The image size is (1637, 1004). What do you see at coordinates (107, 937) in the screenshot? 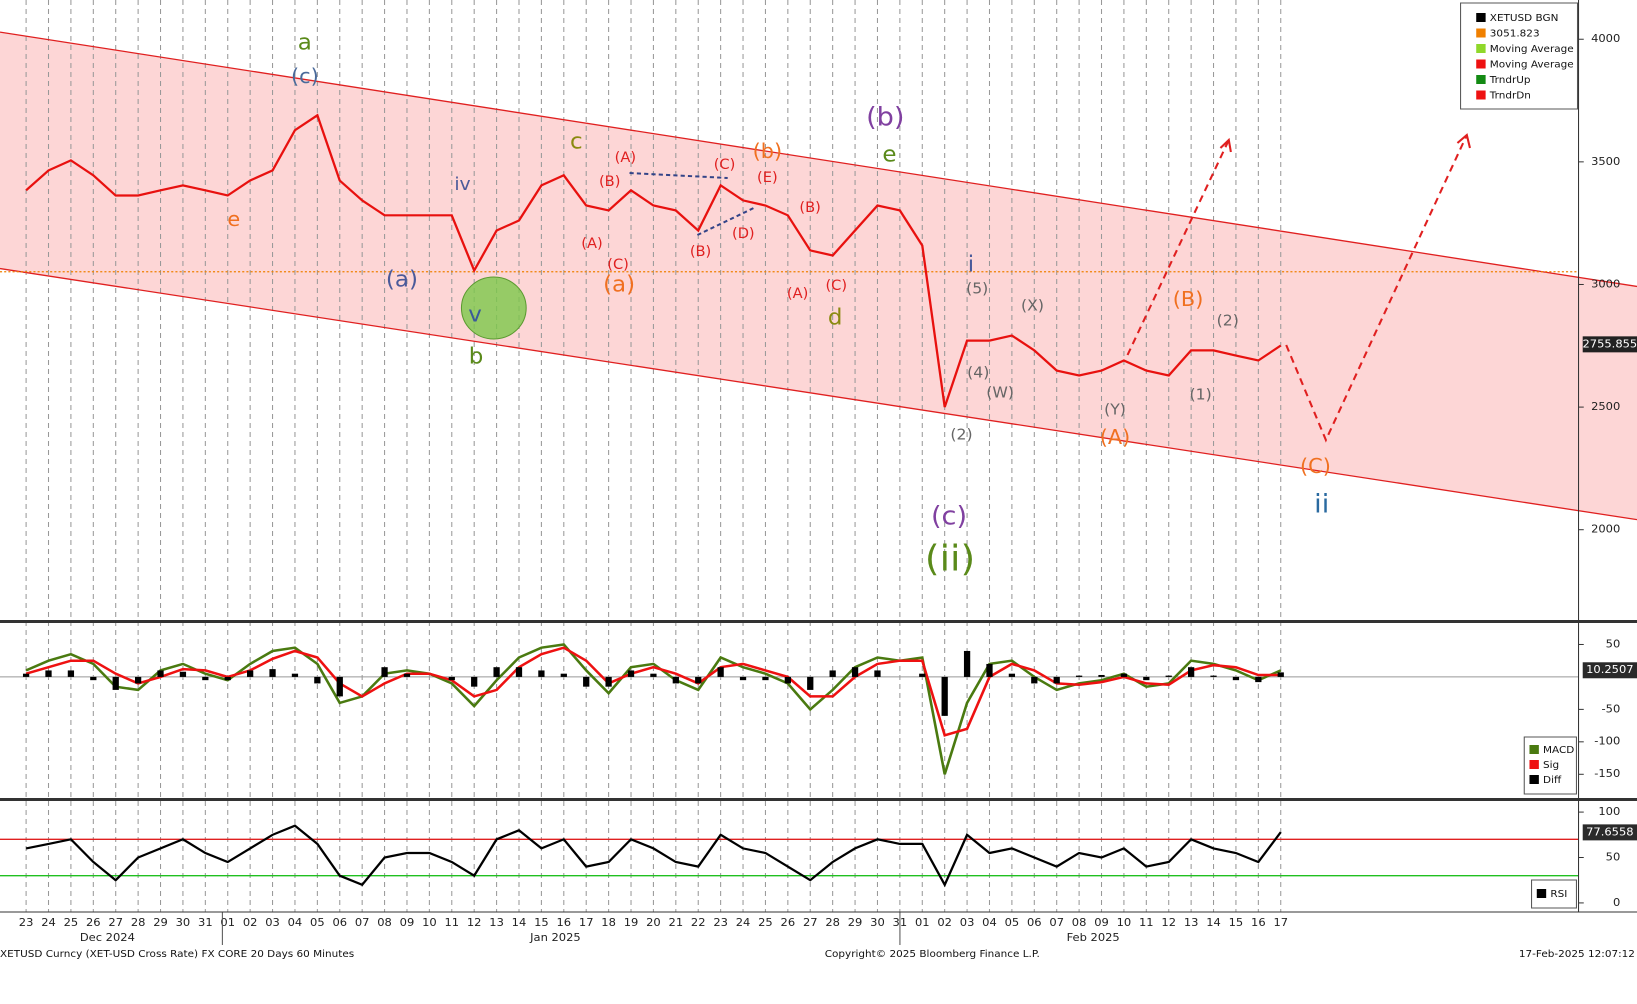
I see `month-label: Dec 2024` at bounding box center [107, 937].